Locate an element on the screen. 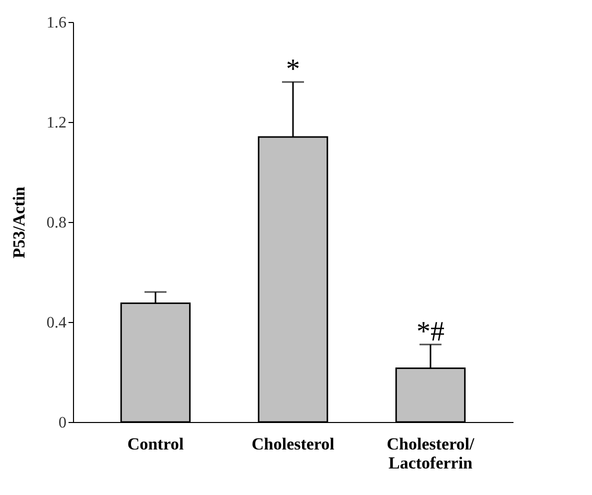 Image resolution: width=592 pixels, height=495 pixels. y-tick-label: 1.6 is located at coordinates (56, 23).